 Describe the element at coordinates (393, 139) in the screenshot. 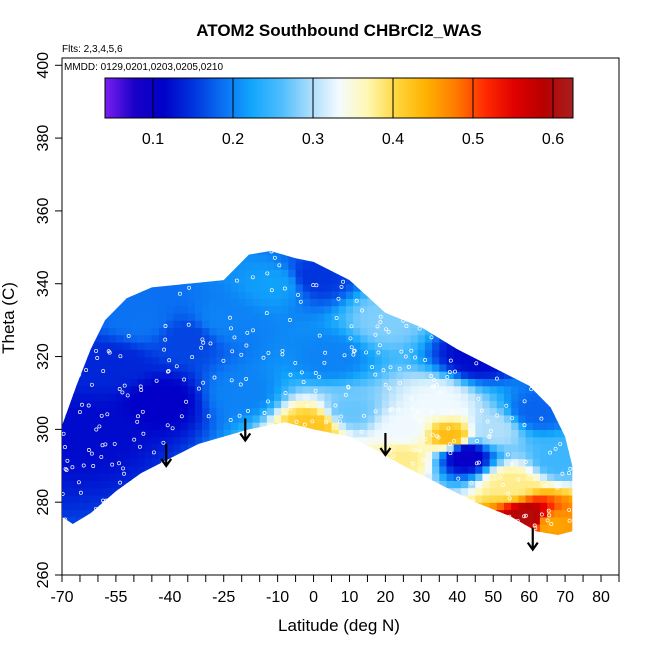

I see `colorbar-tick-label: 0.4` at that location.